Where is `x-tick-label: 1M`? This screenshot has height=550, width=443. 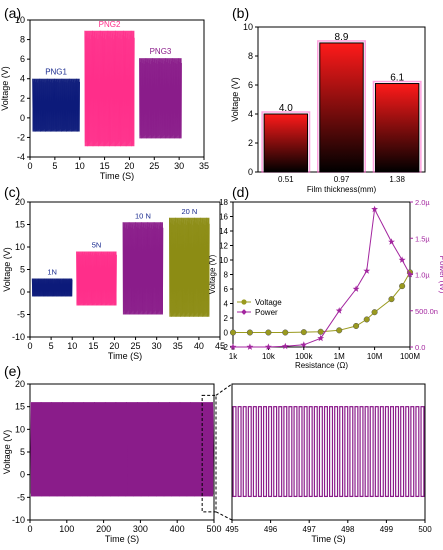 x-tick-label: 1M is located at coordinates (339, 356).